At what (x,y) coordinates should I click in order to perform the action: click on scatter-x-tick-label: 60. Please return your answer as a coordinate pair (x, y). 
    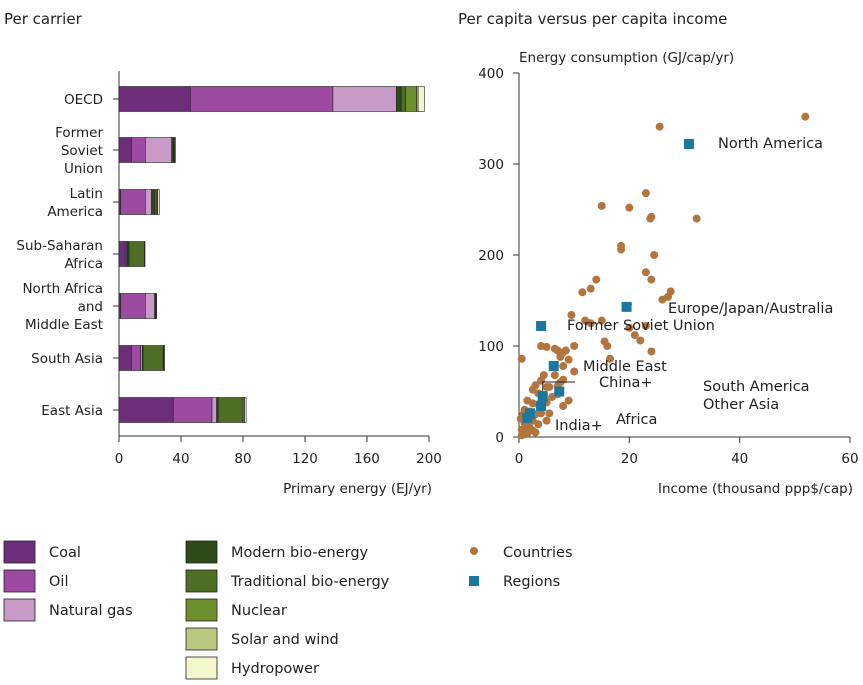
    Looking at the image, I should click on (849, 459).